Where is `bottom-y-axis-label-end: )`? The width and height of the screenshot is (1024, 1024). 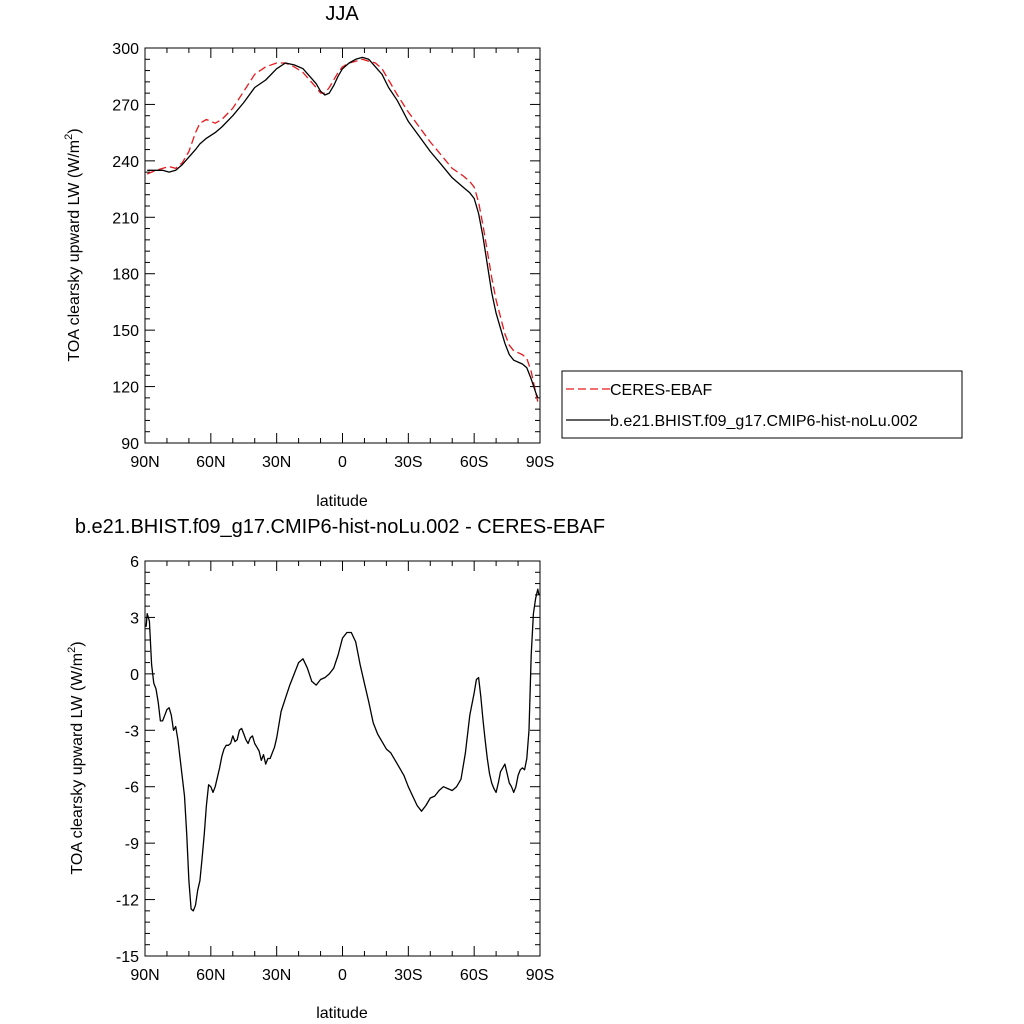
bottom-y-axis-label-end: ) is located at coordinates (77, 643).